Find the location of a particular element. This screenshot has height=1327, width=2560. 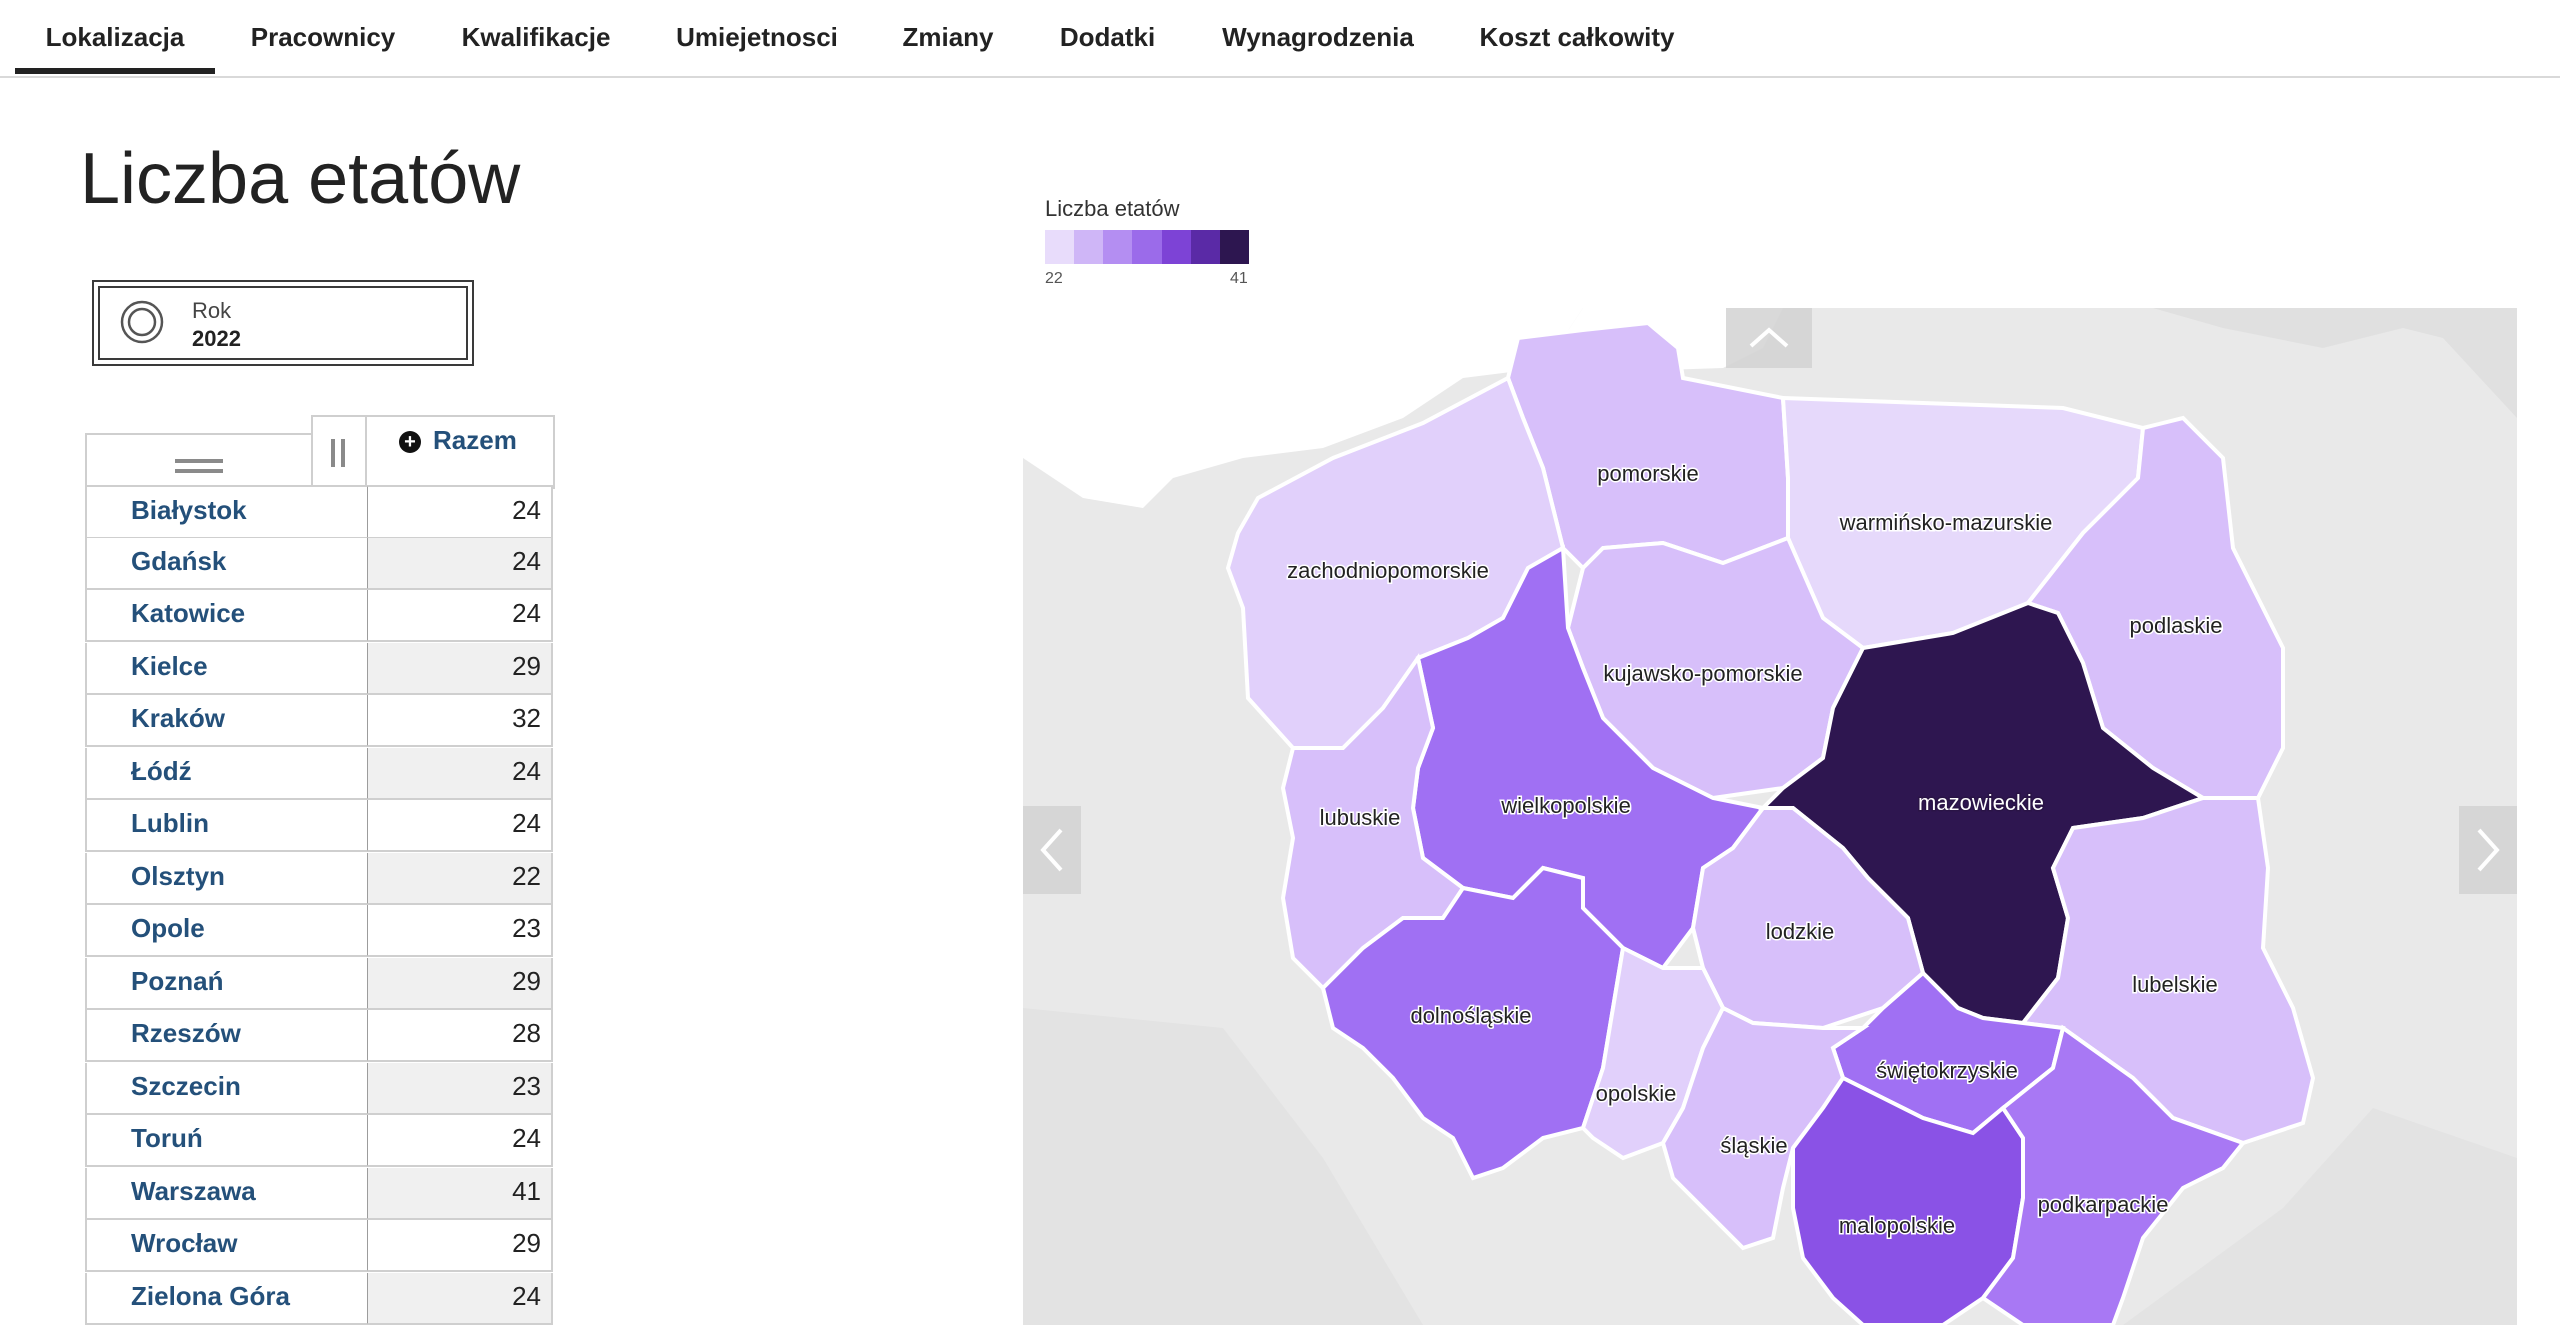

city-cell: Zielona Góra is located at coordinates (227, 1298).